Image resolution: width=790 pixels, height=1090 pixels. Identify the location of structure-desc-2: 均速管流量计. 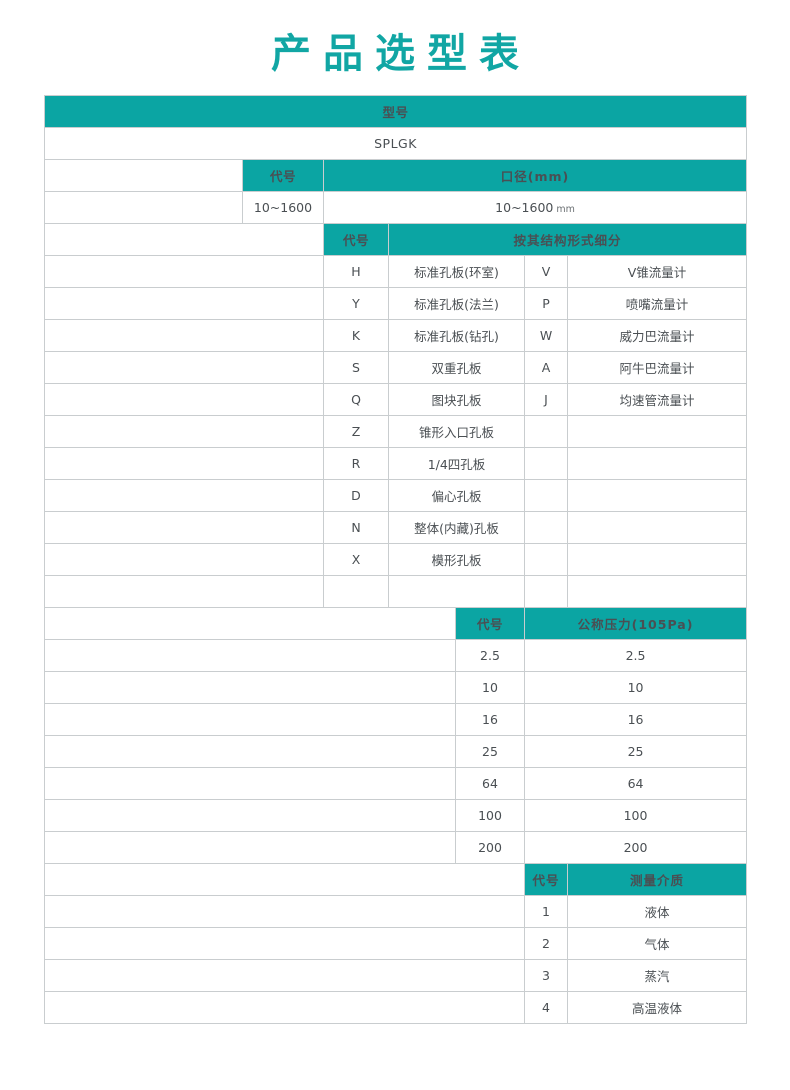
(657, 399).